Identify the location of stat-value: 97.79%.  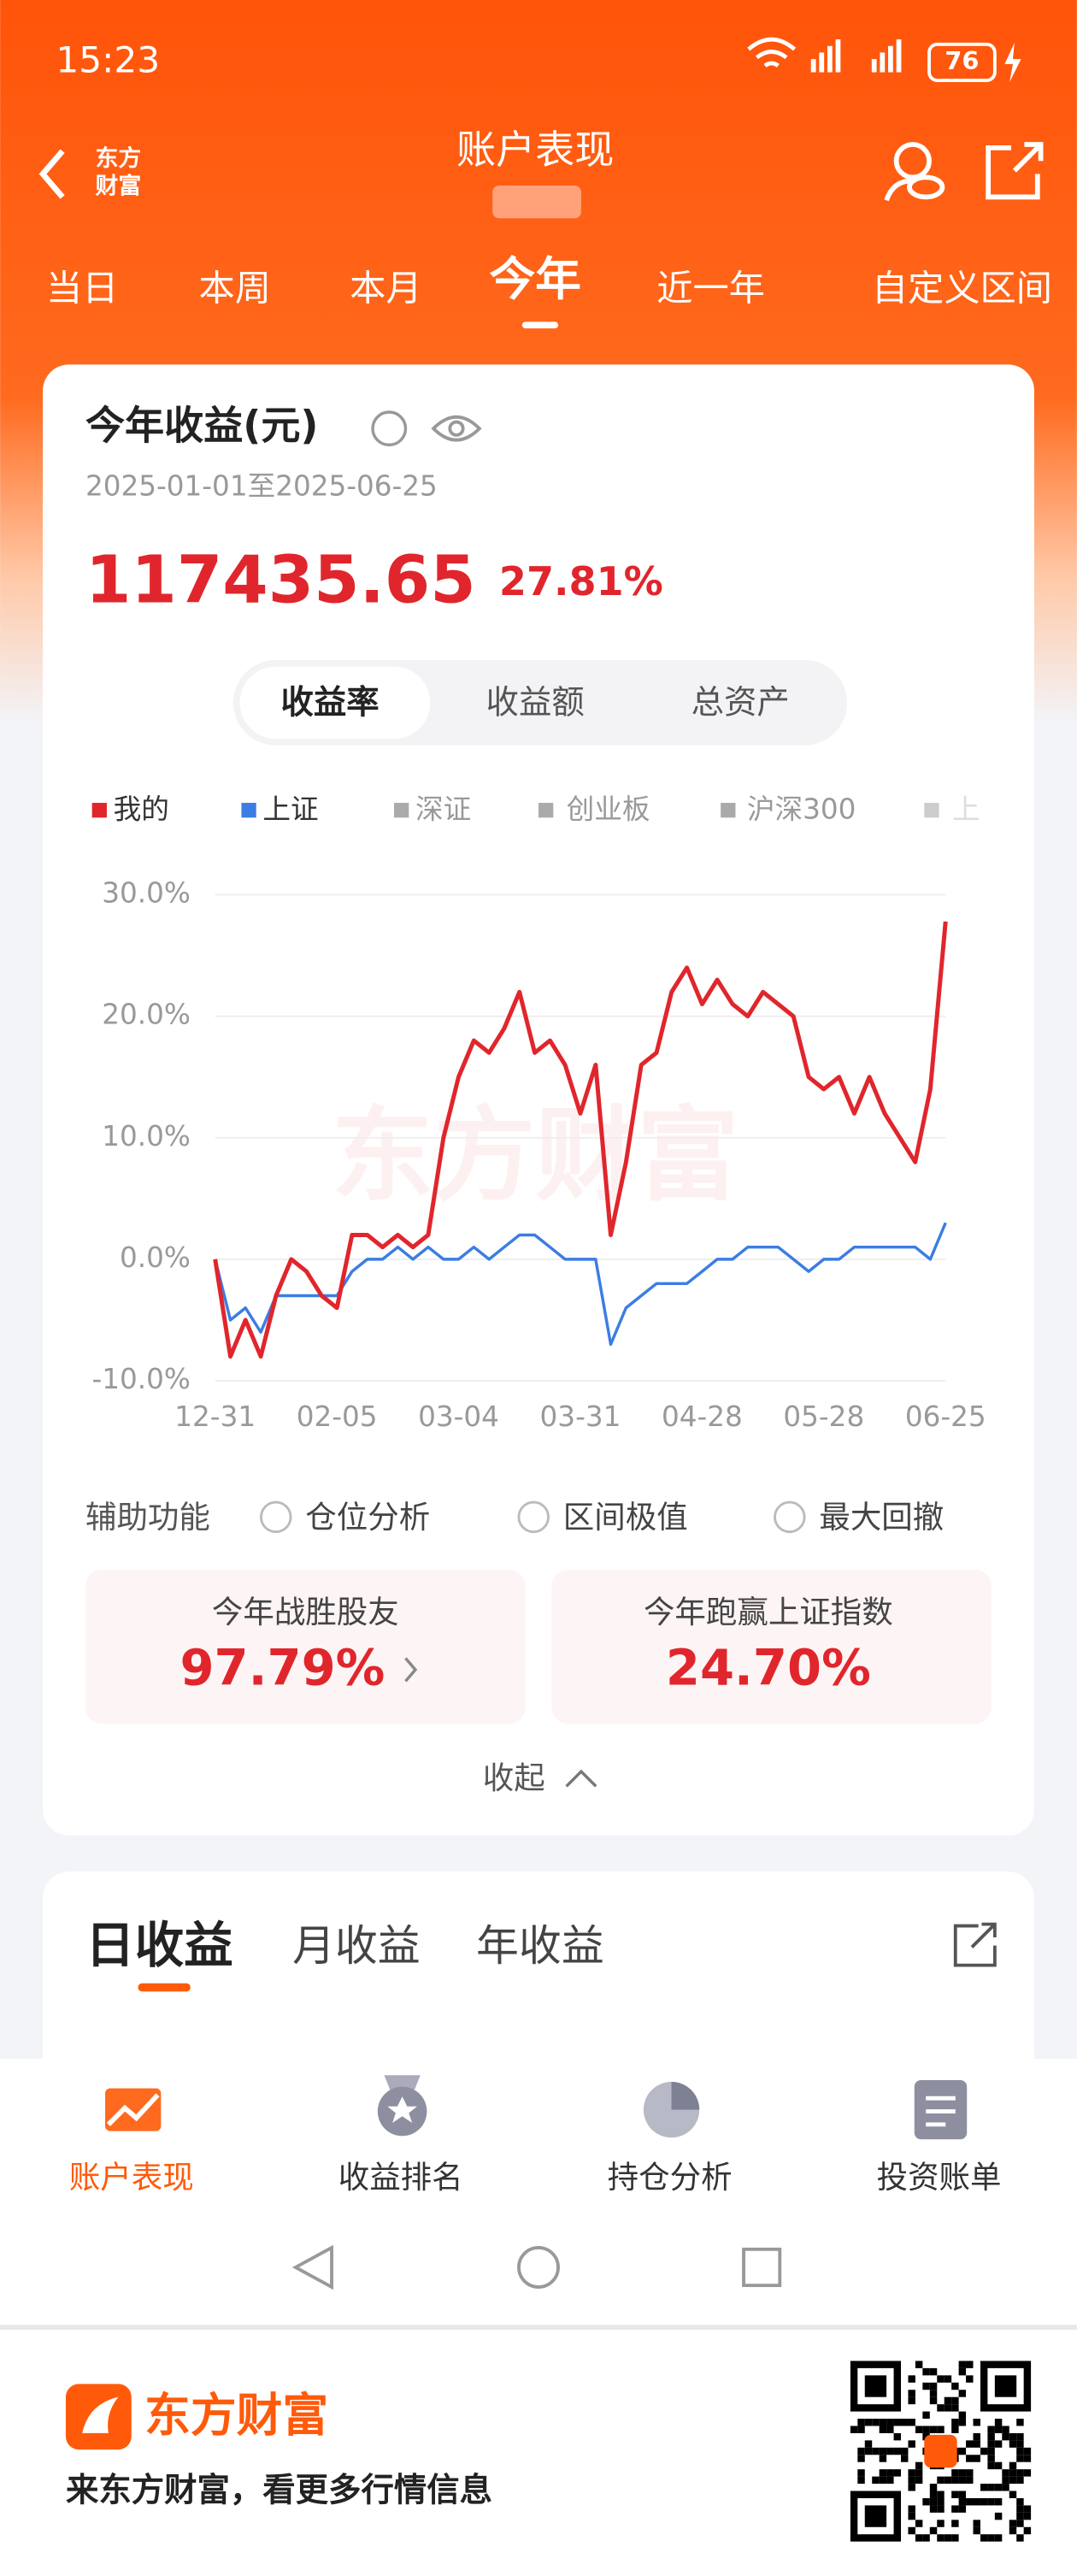
(282, 1669).